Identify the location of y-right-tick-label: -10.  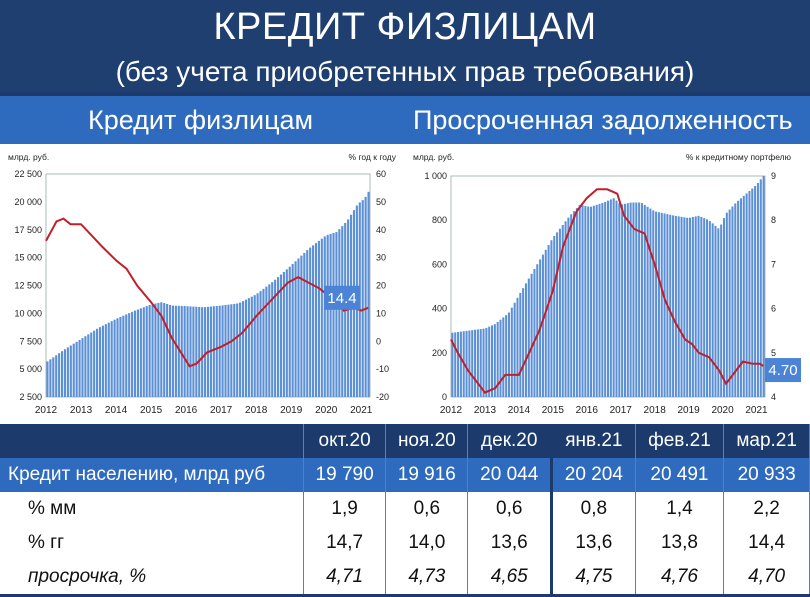
(382, 369).